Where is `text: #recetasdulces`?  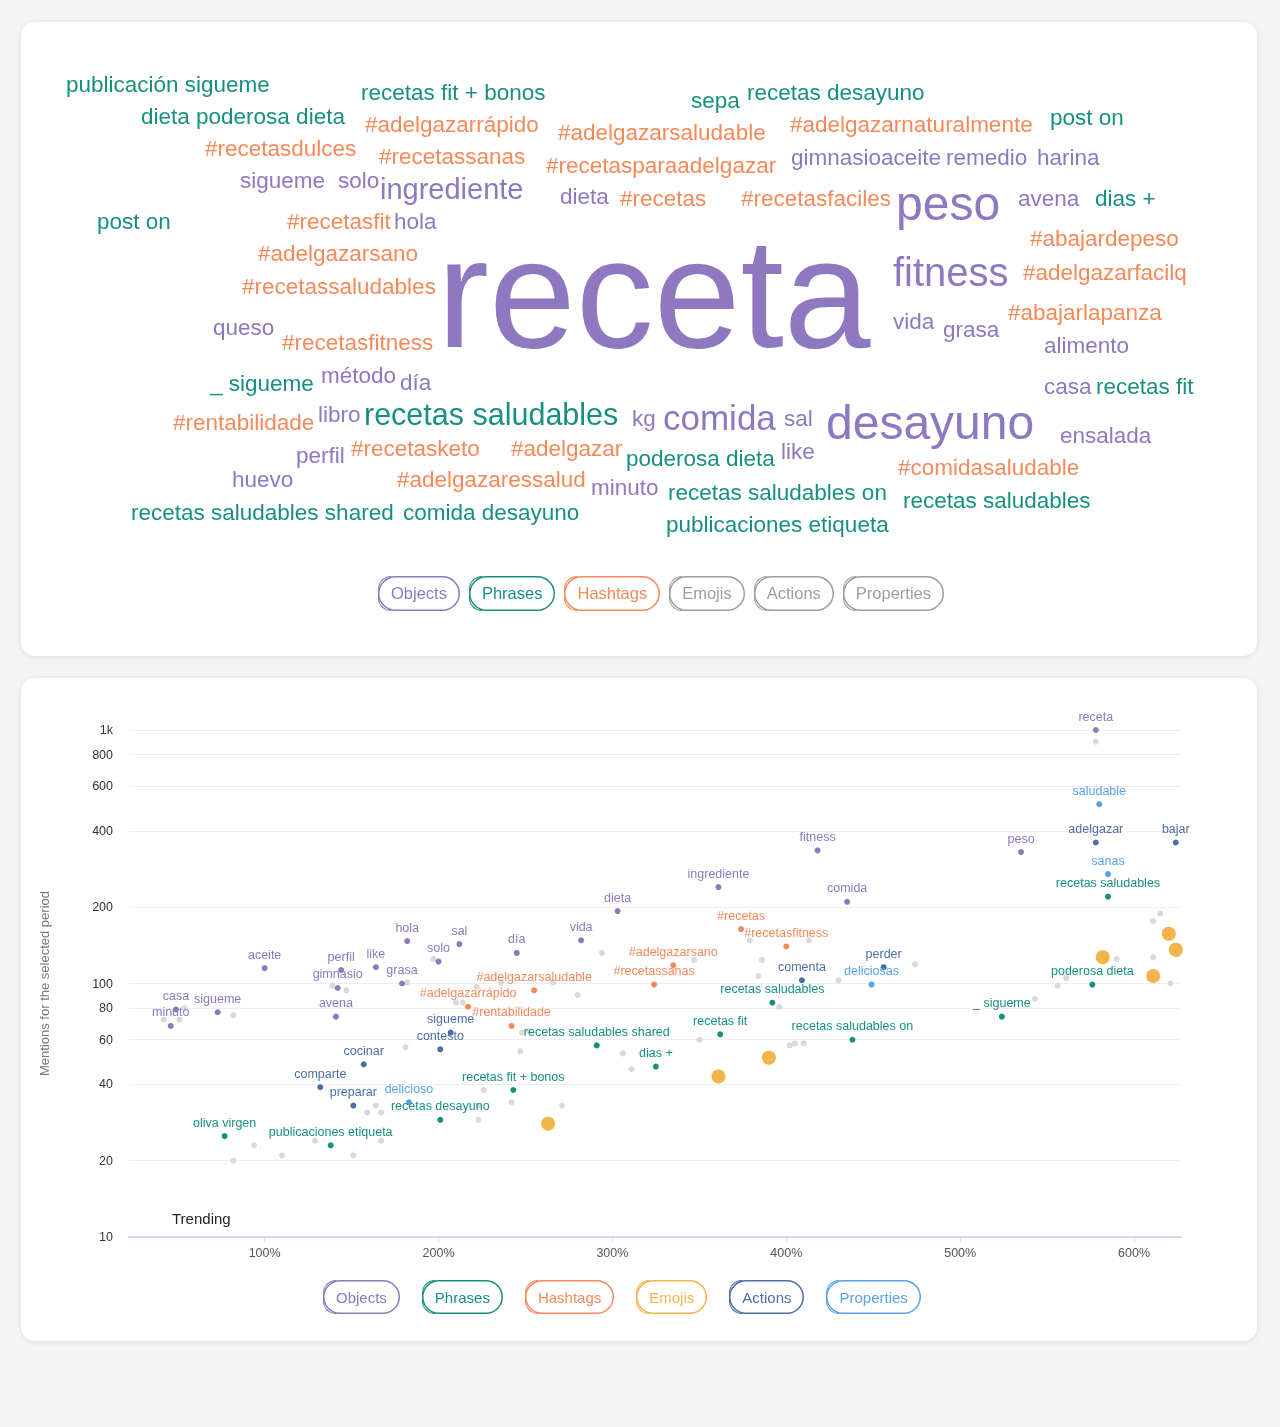
text: #recetasdulces is located at coordinates (281, 148).